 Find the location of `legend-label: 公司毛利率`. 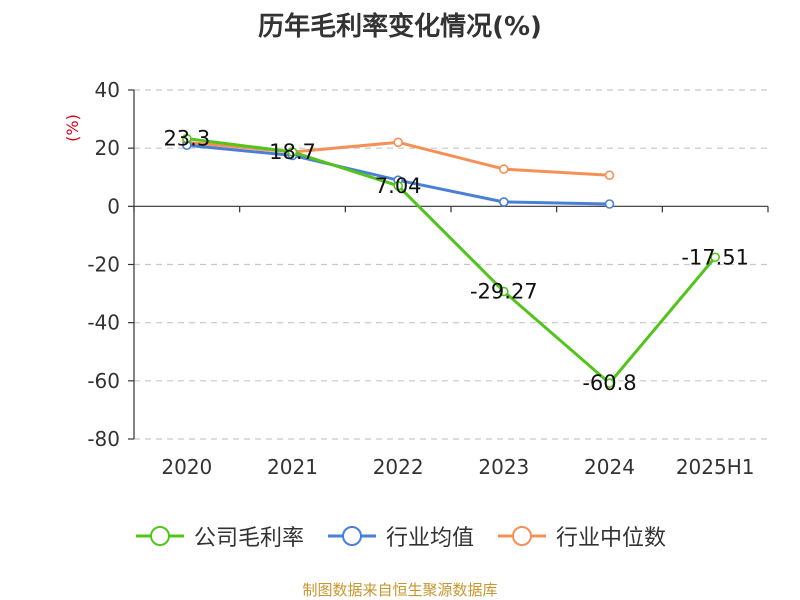

legend-label: 公司毛利率 is located at coordinates (248, 538).